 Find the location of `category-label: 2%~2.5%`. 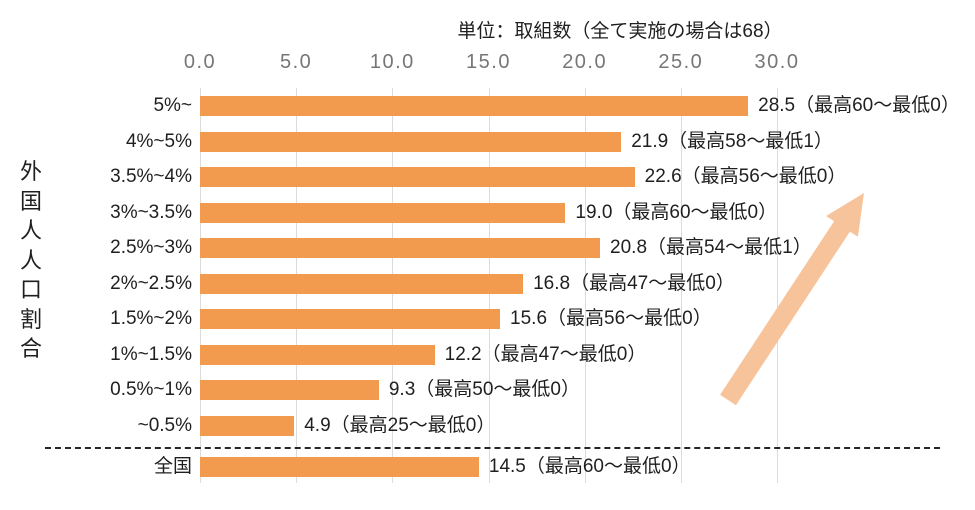

category-label: 2%~2.5% is located at coordinates (151, 283).